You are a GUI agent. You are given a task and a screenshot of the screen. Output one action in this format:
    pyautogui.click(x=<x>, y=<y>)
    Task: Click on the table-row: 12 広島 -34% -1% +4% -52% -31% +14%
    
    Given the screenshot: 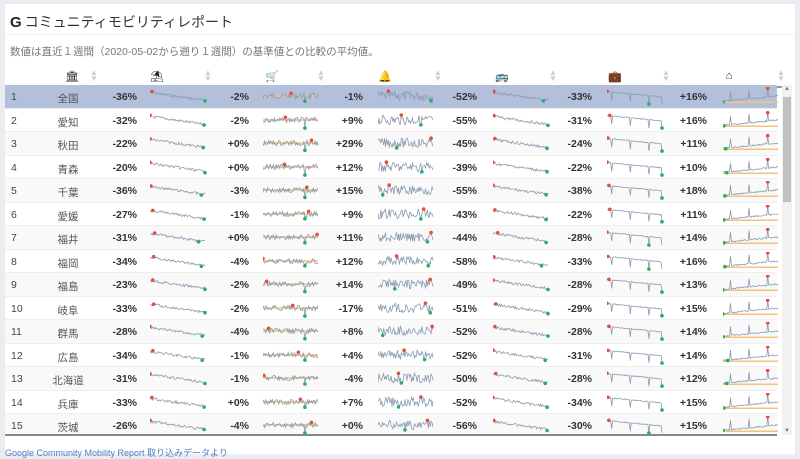 What is the action you would take?
    pyautogui.click(x=392, y=355)
    